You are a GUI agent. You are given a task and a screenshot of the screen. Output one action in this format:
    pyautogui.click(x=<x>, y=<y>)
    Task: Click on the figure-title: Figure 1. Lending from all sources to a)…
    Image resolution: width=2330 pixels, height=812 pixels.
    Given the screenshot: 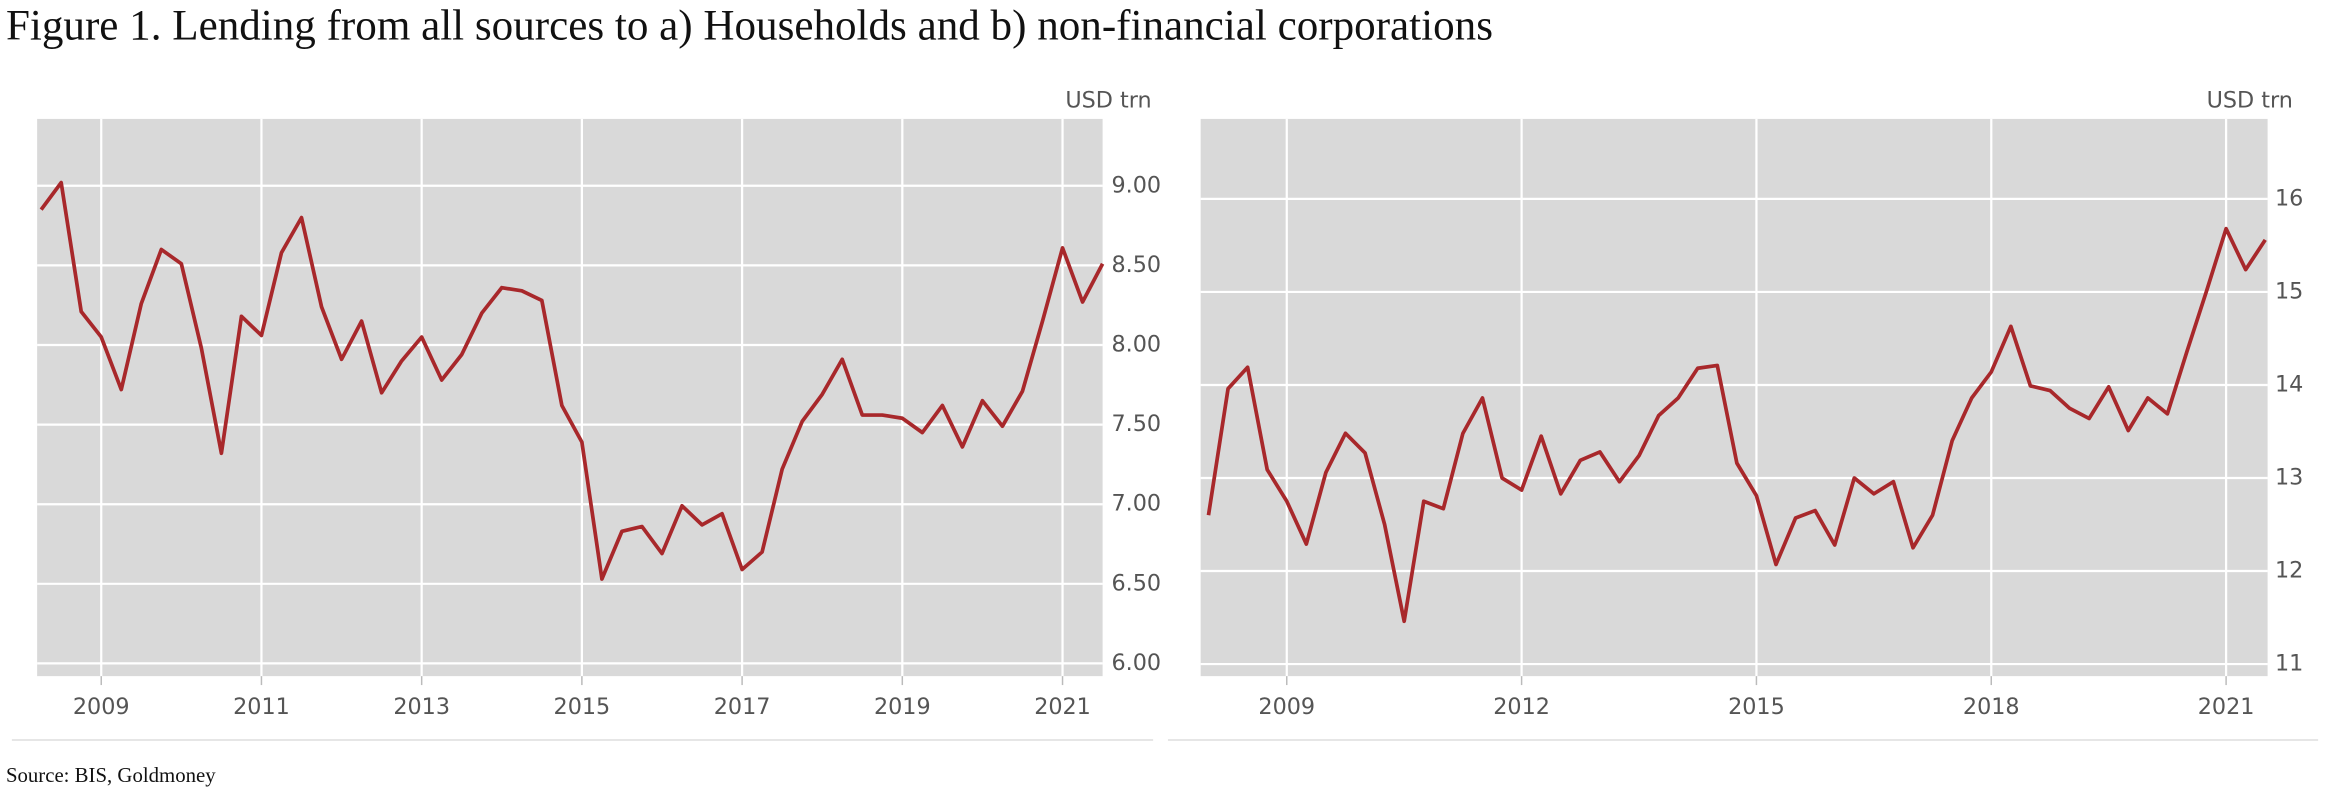 What is the action you would take?
    pyautogui.click(x=749, y=26)
    